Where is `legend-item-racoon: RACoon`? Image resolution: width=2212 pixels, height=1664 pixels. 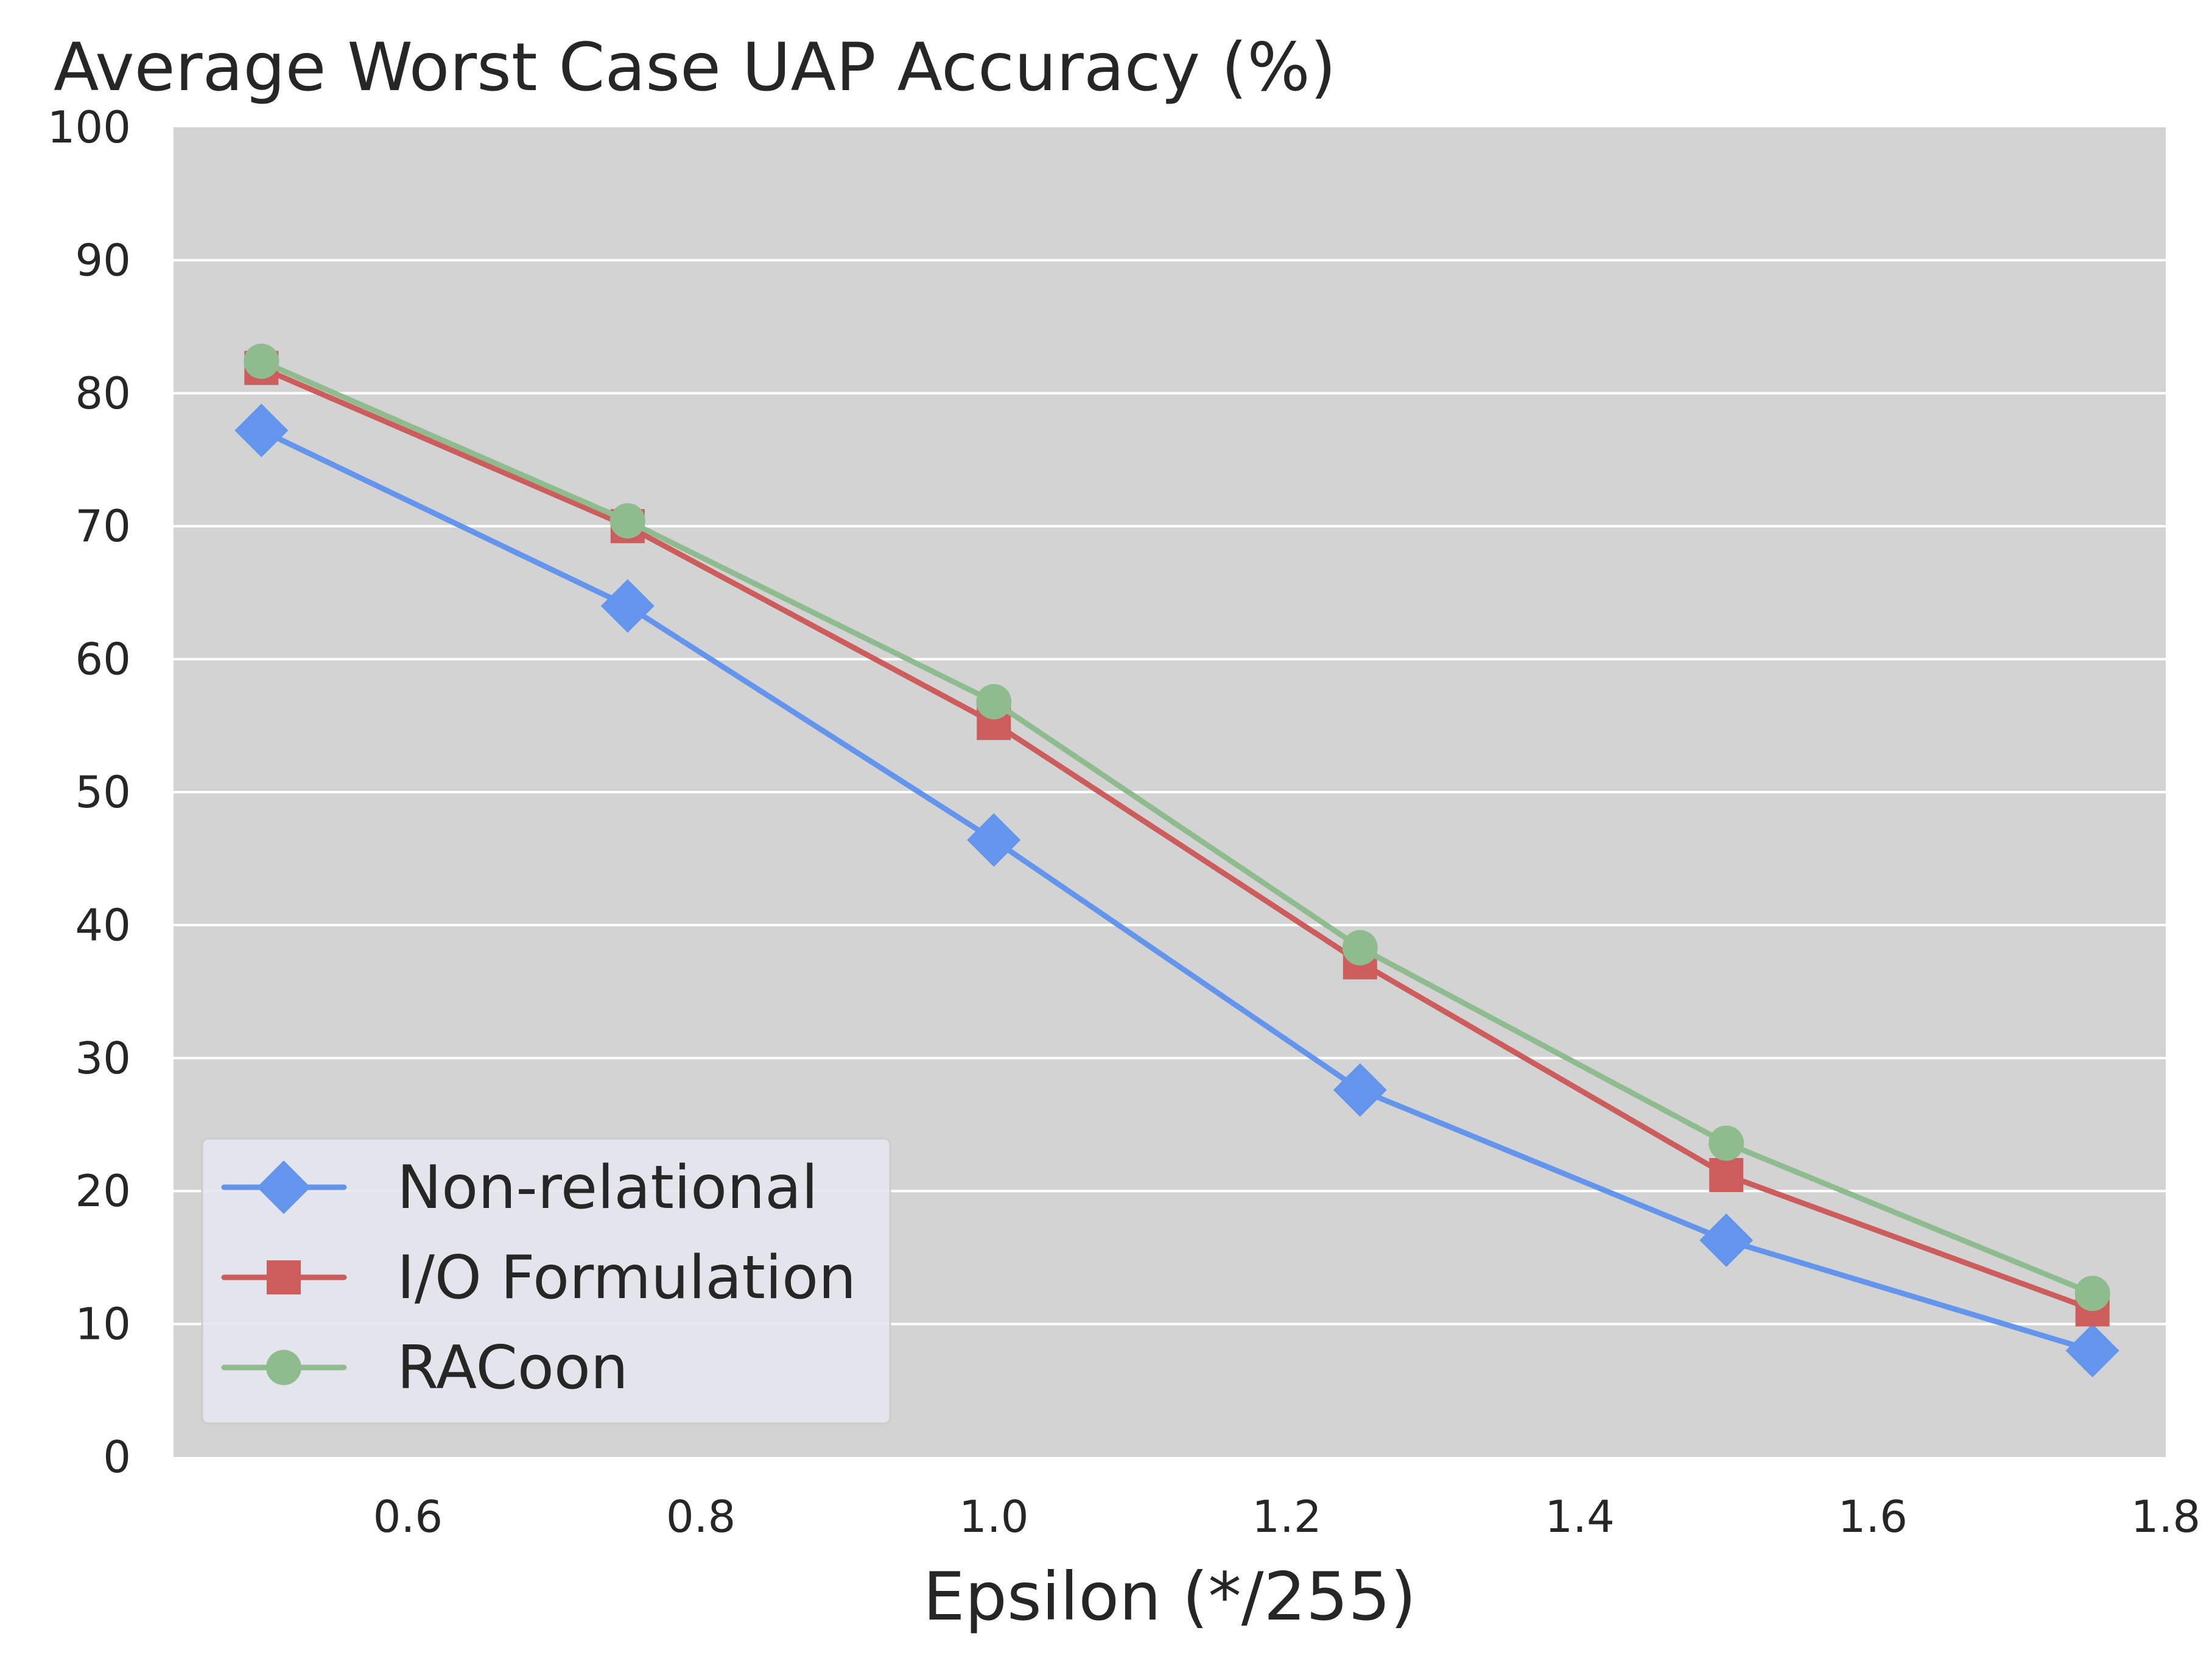 legend-item-racoon: RACoon is located at coordinates (425, 1368).